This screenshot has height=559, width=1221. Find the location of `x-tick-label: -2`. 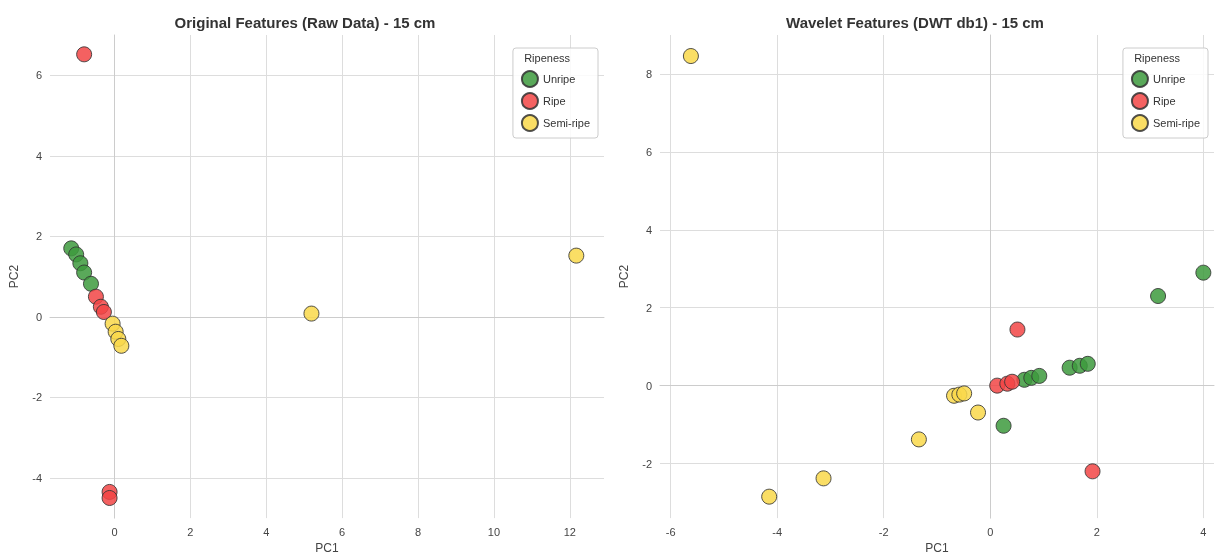

x-tick-label: -2 is located at coordinates (883, 531).